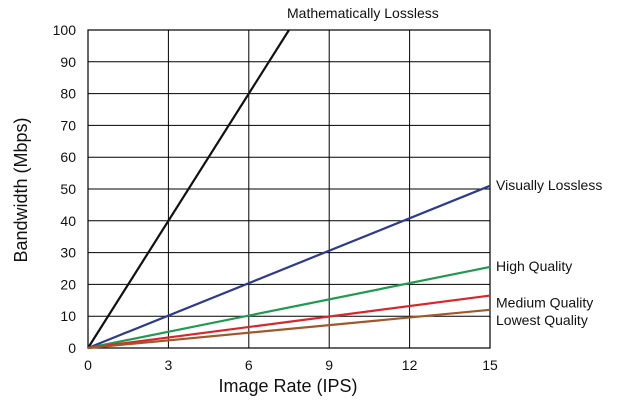 The image size is (633, 405). I want to click on x-tick-label: 6, so click(249, 365).